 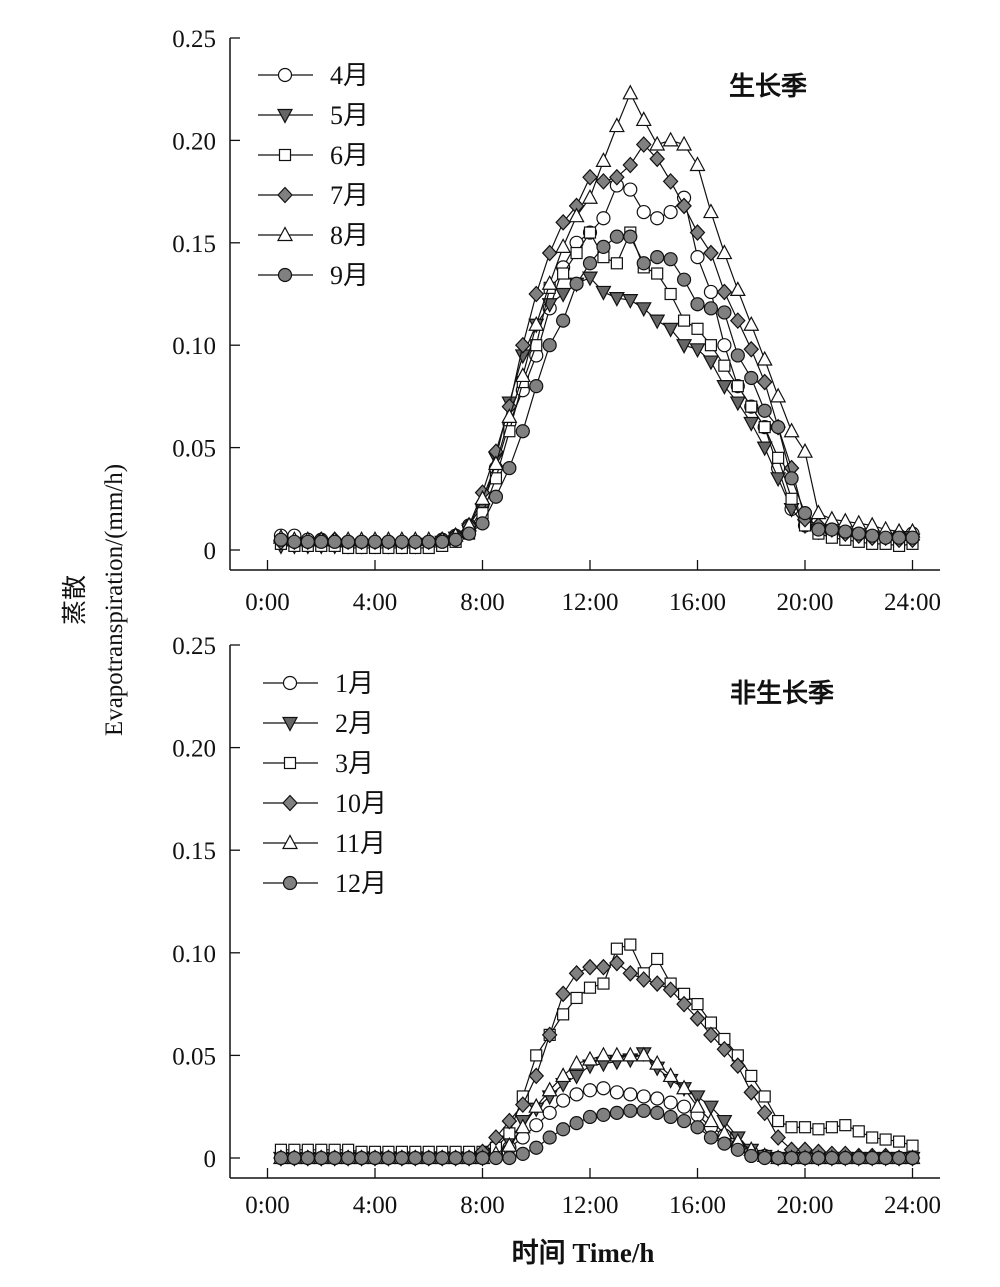 I want to click on panel-label: 非生长季, so click(x=782, y=694).